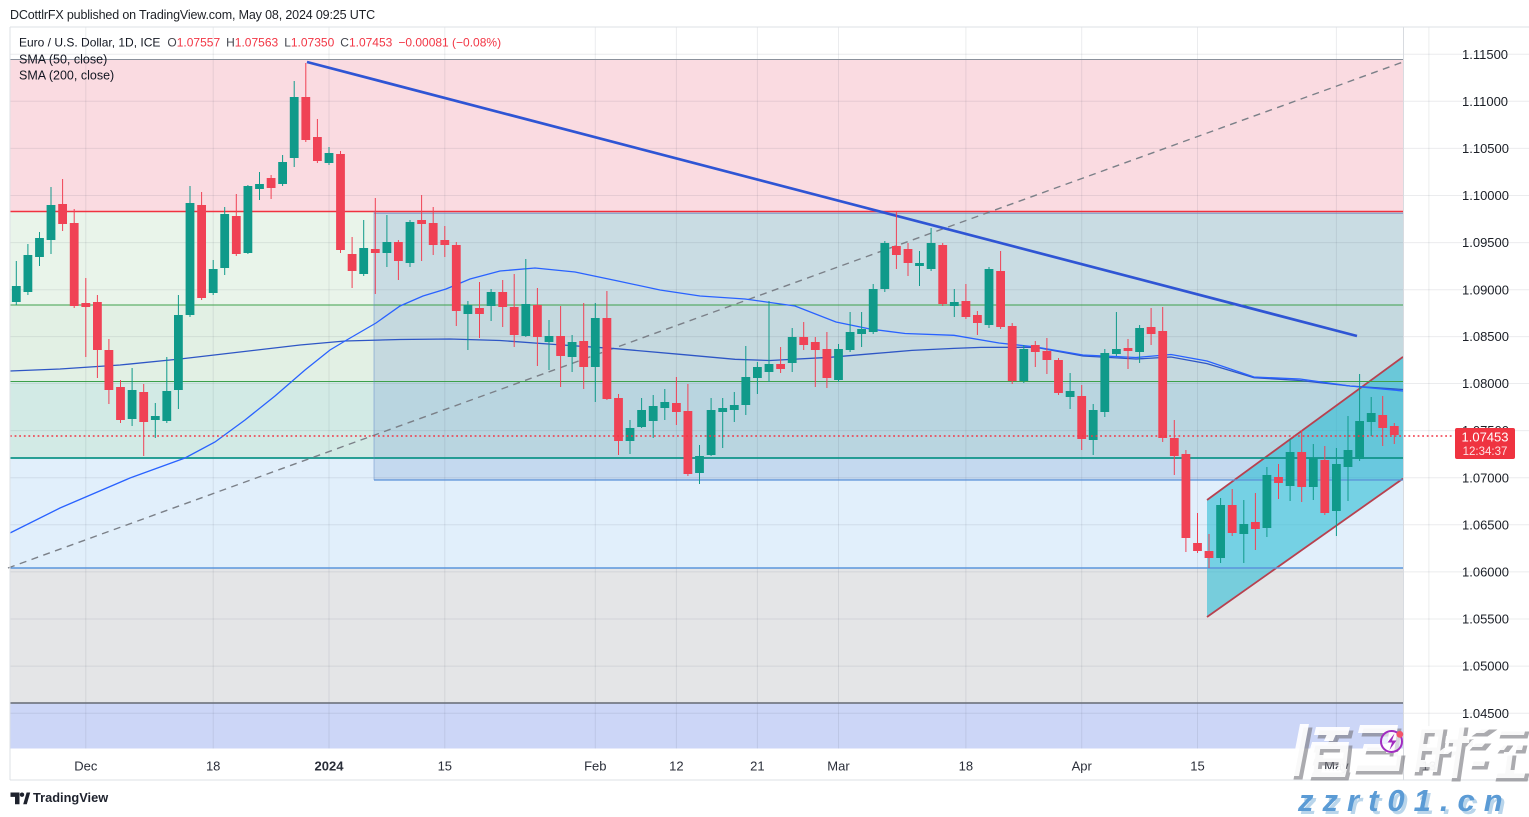 This screenshot has height=817, width=1529. What do you see at coordinates (1485, 195) in the screenshot?
I see `svg-text: 1.10000` at bounding box center [1485, 195].